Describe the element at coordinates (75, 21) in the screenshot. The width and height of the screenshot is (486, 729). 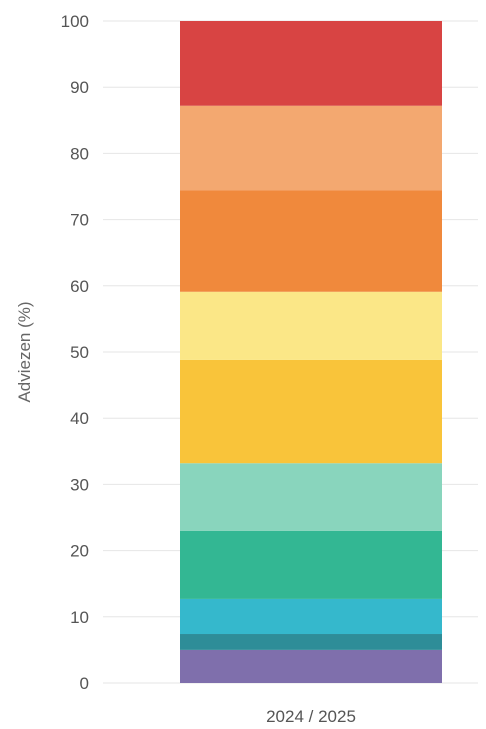
I see `y-tick-label: 100` at that location.